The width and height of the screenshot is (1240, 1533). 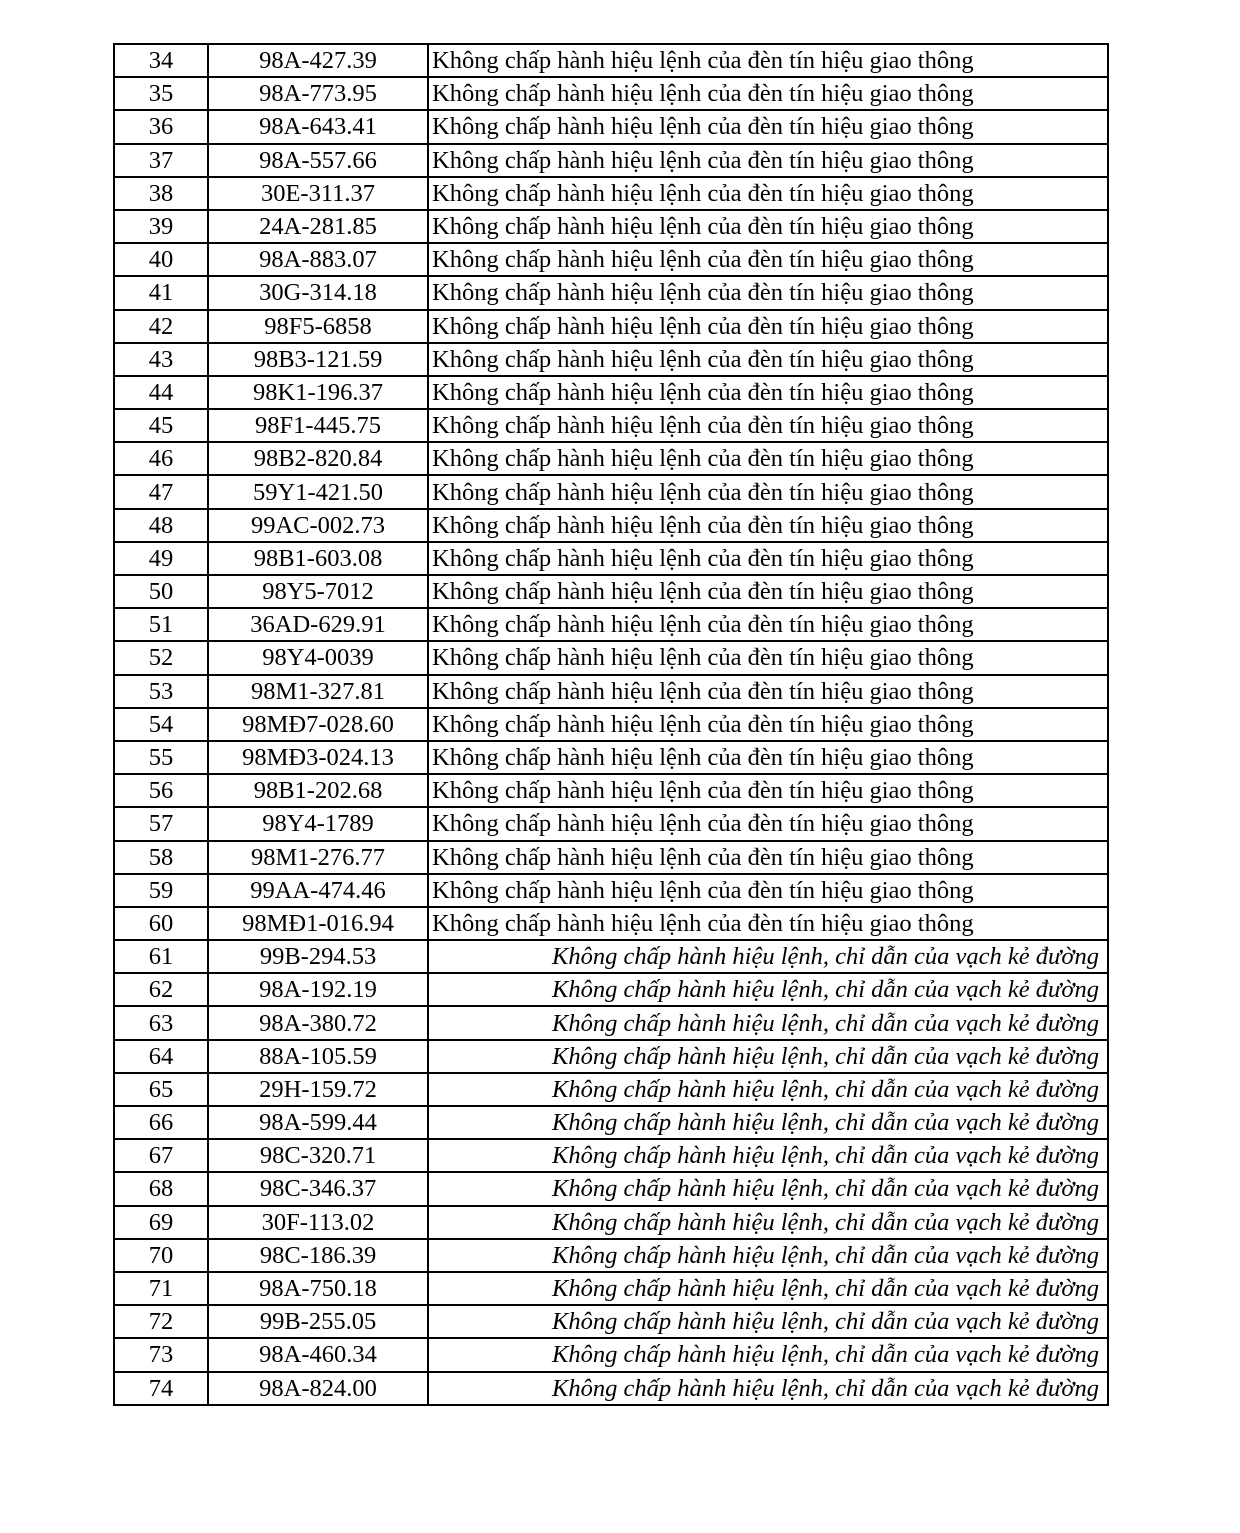 I want to click on license-plate-cell: 88A-105.59, so click(x=318, y=1056).